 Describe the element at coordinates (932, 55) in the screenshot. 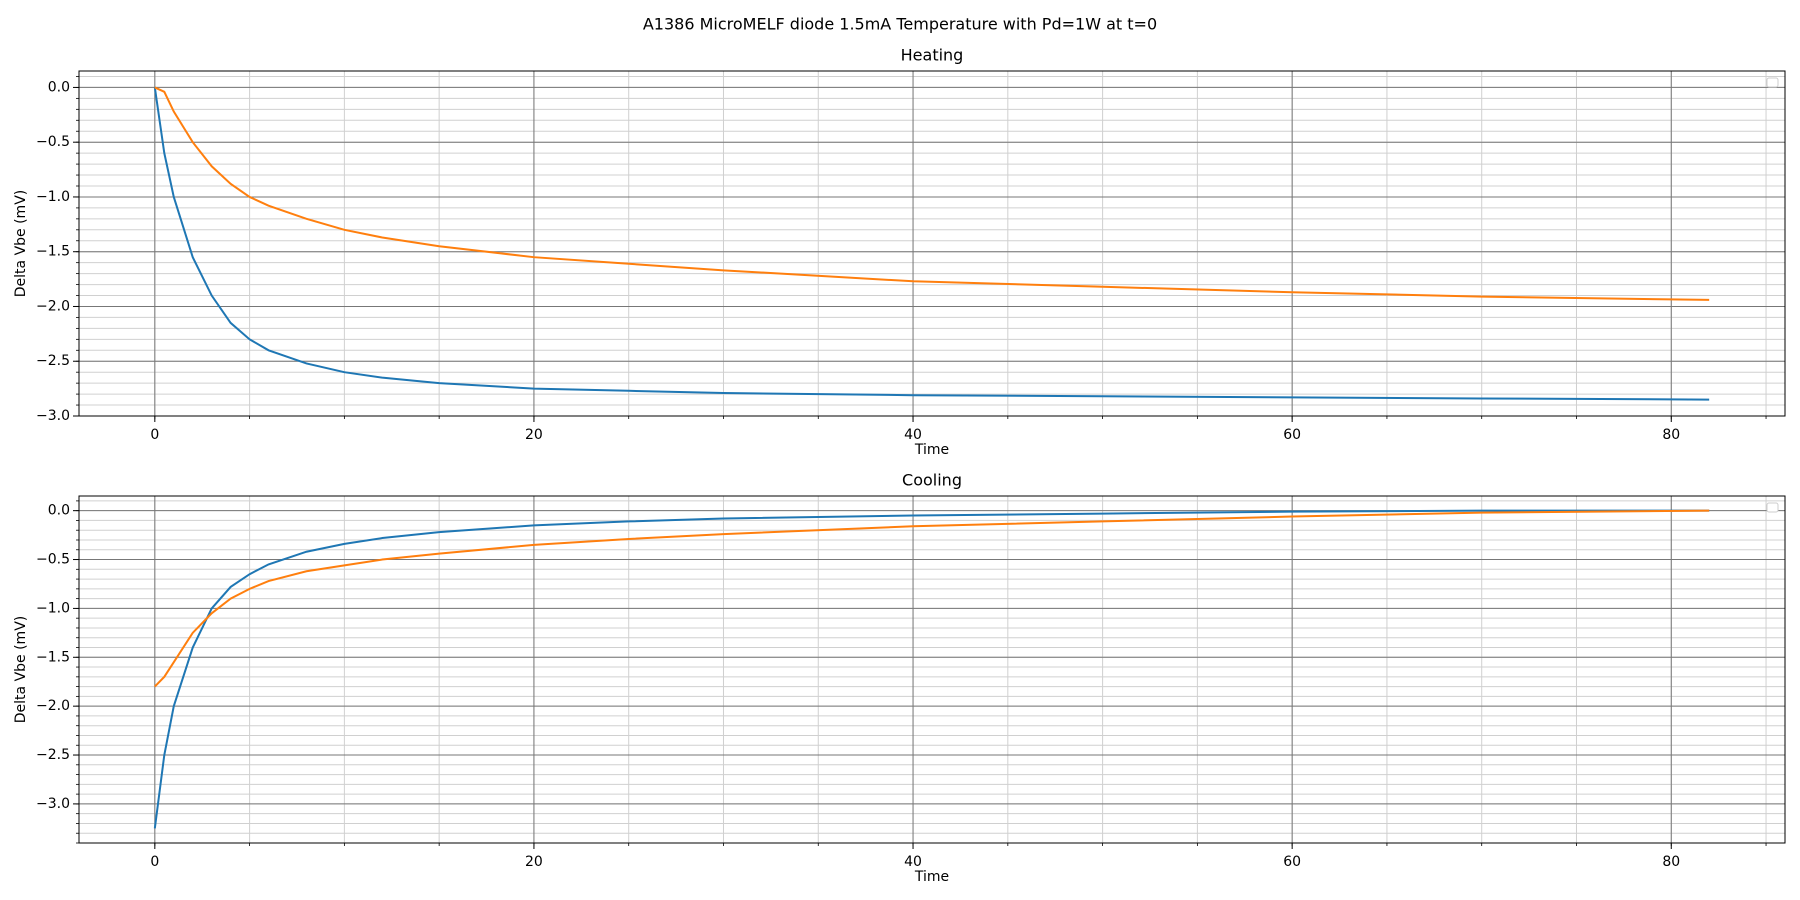

I see `axes-title: Heating` at that location.